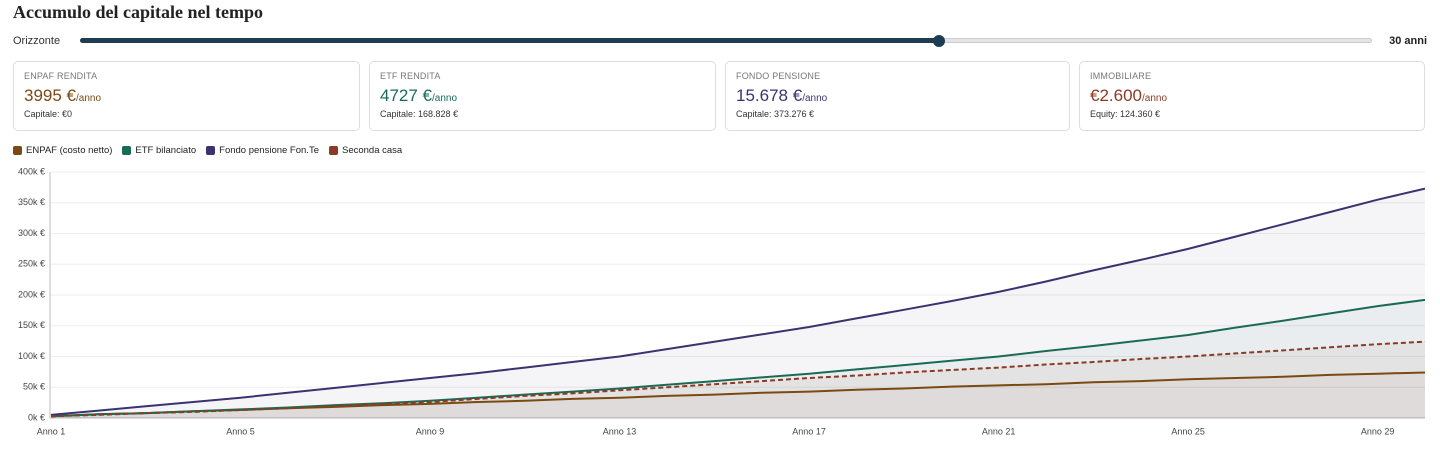 The height and width of the screenshot is (459, 1440). Describe the element at coordinates (34, 387) in the screenshot. I see `y-tick-label: 50k €` at that location.